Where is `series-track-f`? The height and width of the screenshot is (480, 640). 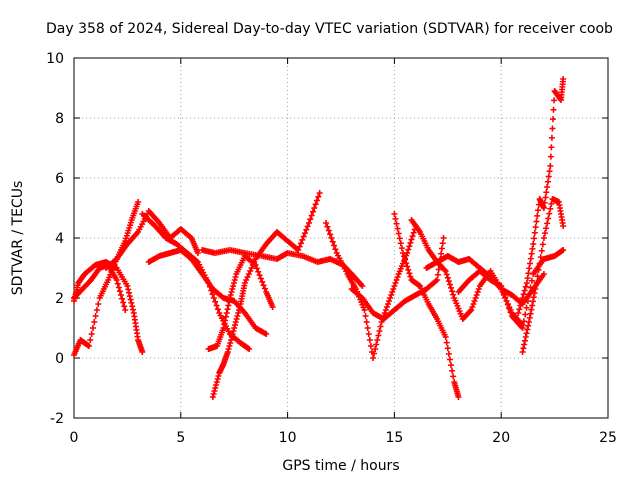 series-track-f is located at coordinates (207, 292).